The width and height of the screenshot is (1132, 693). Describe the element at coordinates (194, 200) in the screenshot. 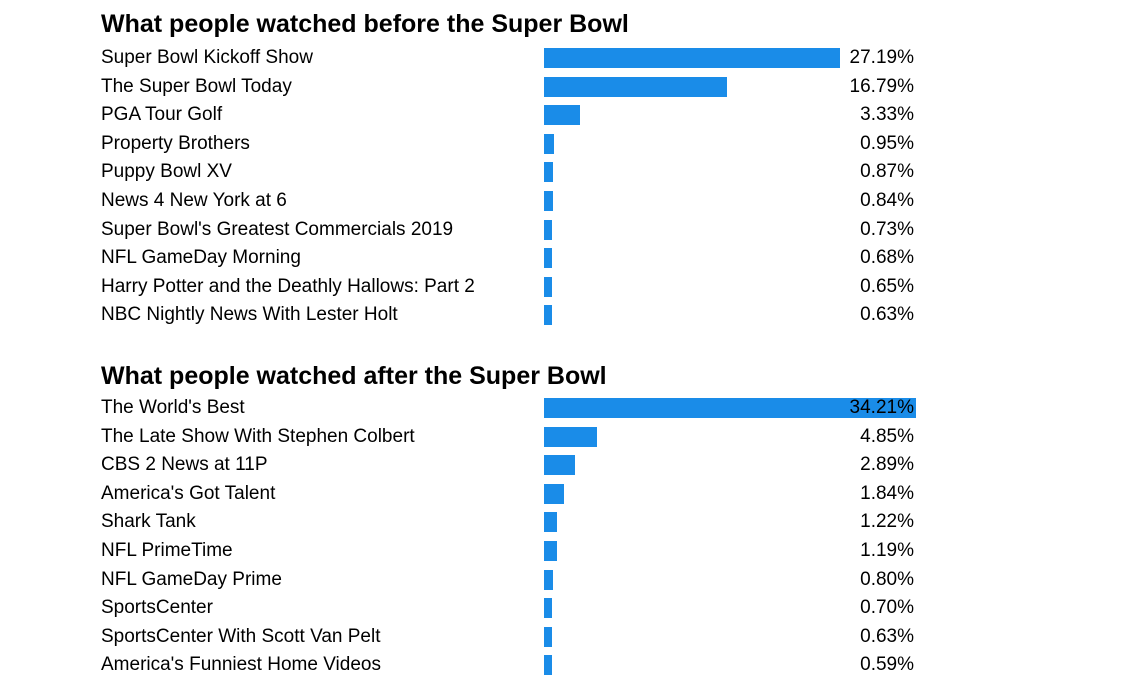

I see `category-label: News 4 New York at 6` at that location.